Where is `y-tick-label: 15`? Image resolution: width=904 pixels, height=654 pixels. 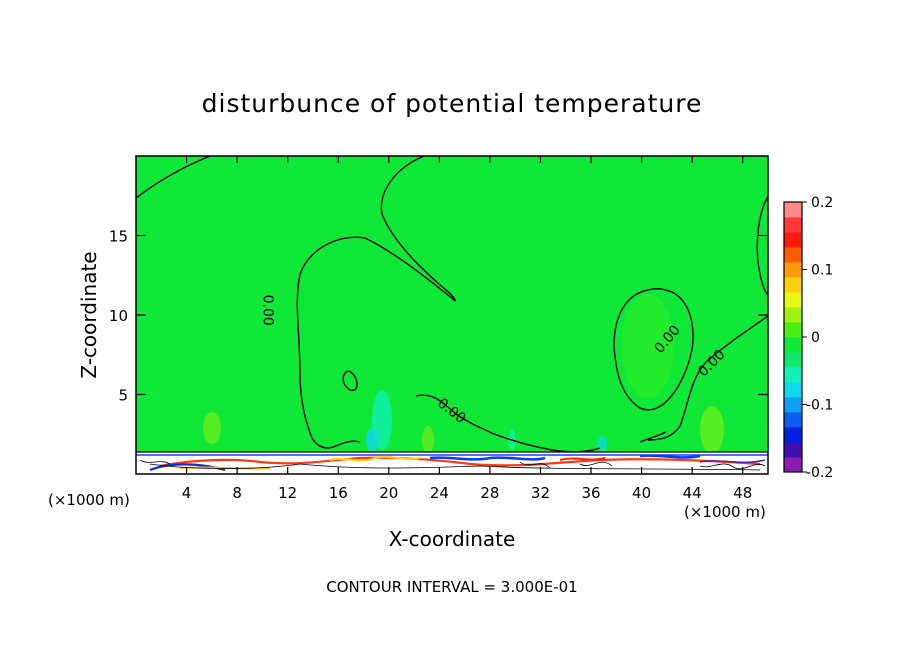 y-tick-label: 15 is located at coordinates (118, 237).